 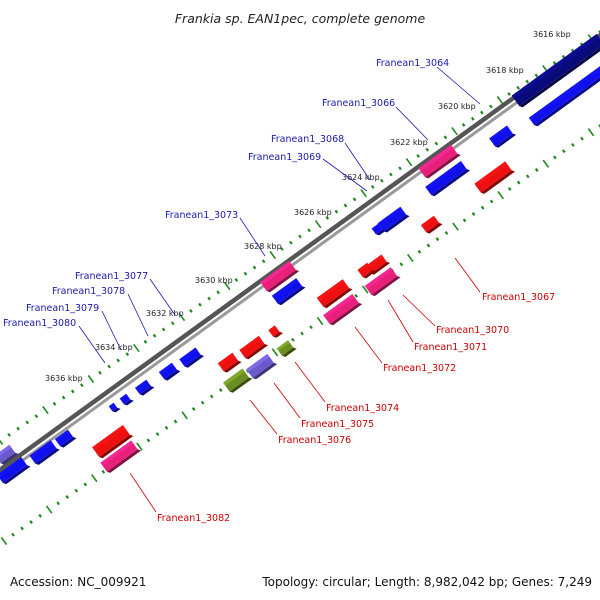 I want to click on kbp-label: 3616 kbp, so click(x=552, y=34).